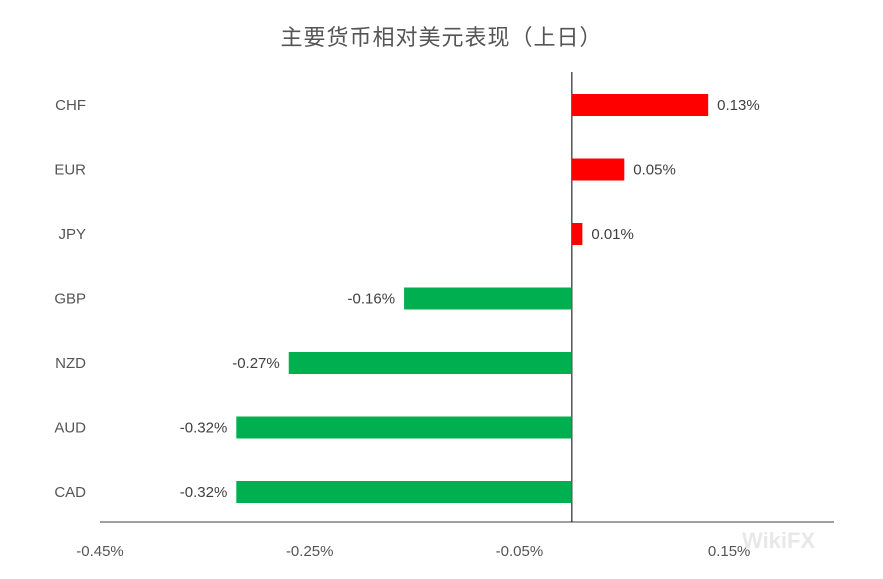 This screenshot has height=579, width=883. What do you see at coordinates (654, 170) in the screenshot?
I see `data-label: 0.05%` at bounding box center [654, 170].